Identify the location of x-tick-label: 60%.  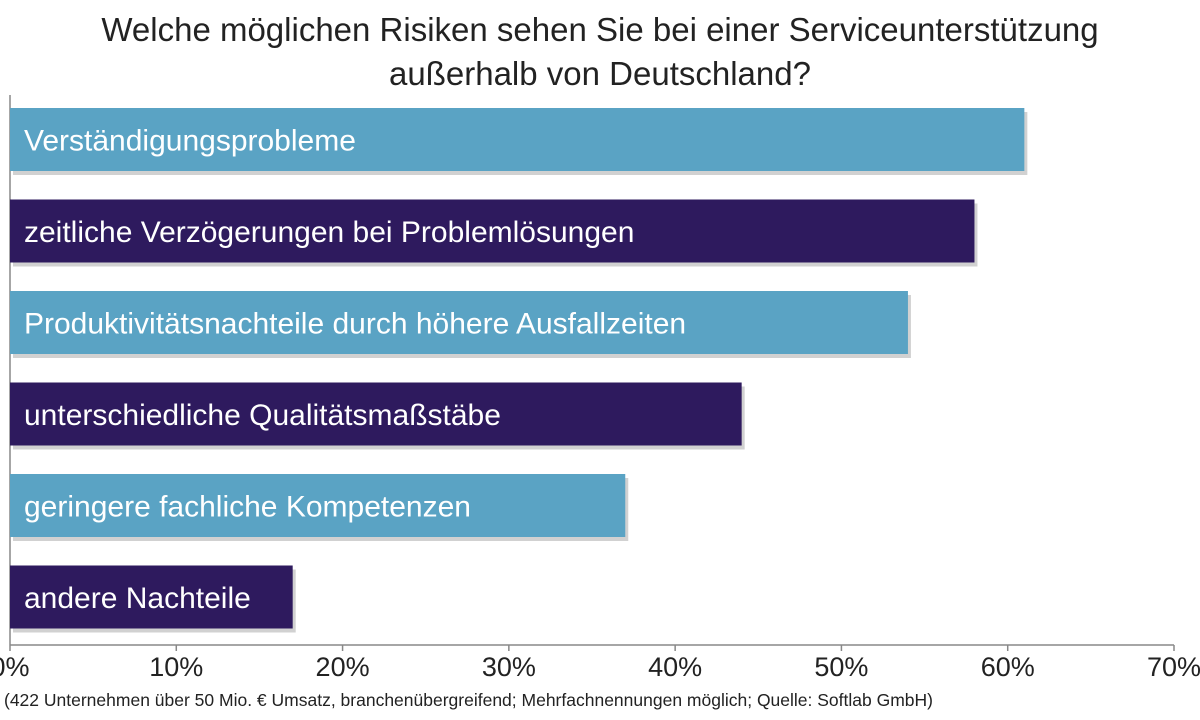
(1008, 667).